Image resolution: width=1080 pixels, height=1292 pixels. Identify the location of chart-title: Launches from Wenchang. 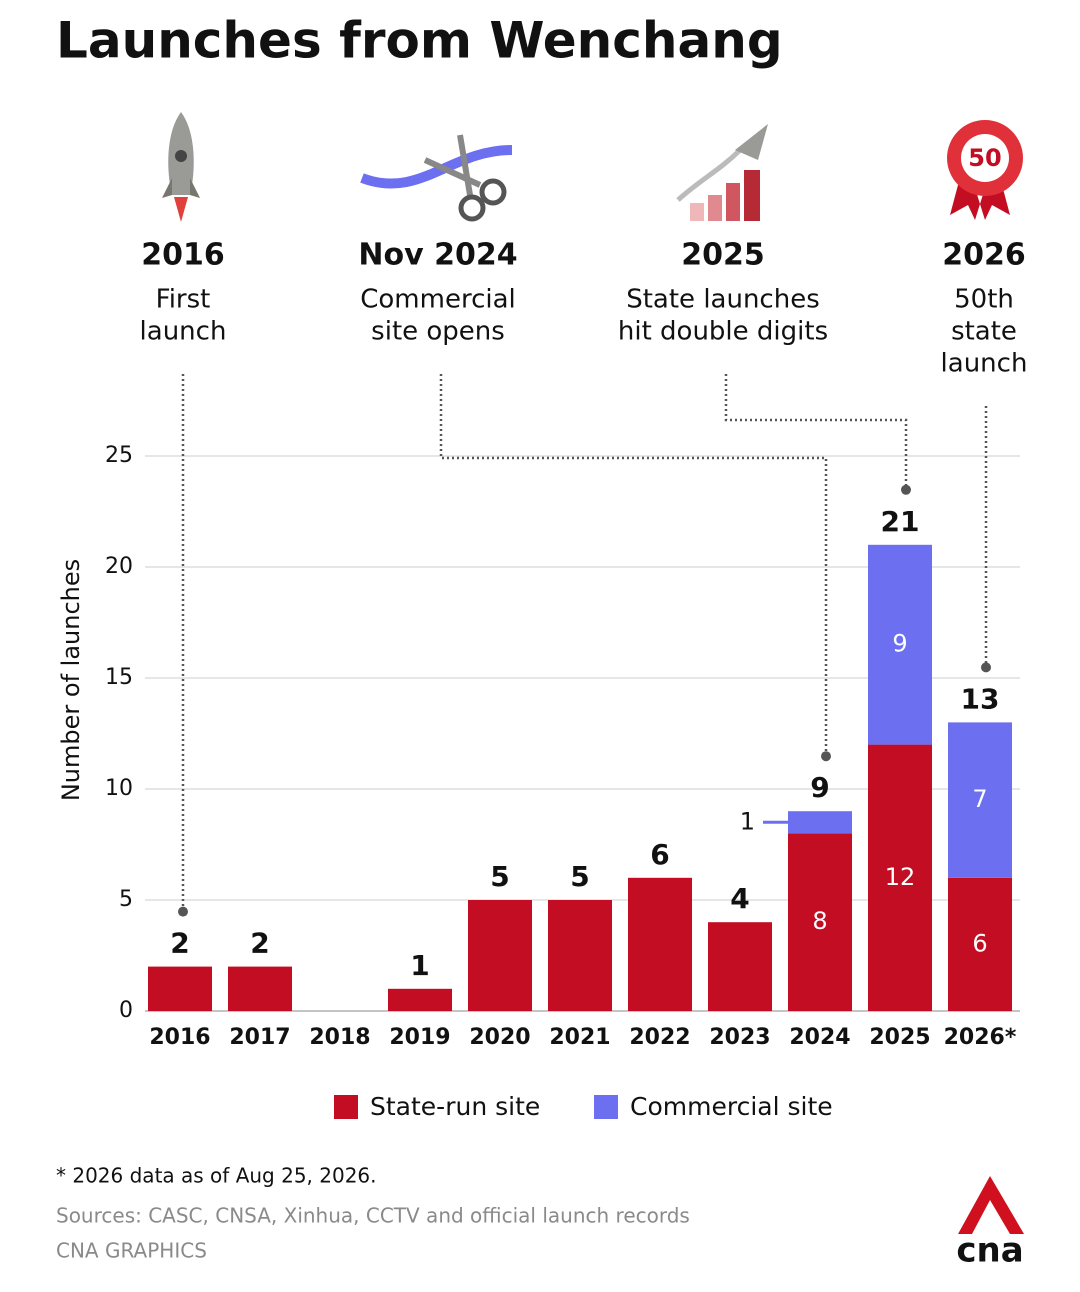
(419, 41).